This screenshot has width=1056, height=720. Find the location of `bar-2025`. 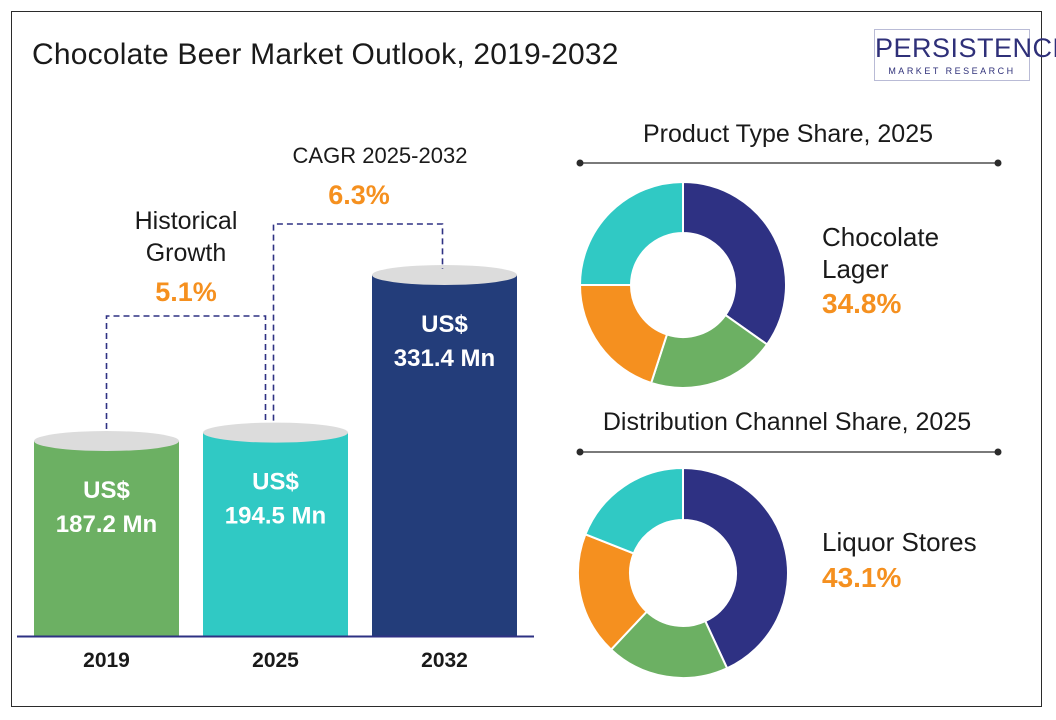

bar-2025 is located at coordinates (275, 534).